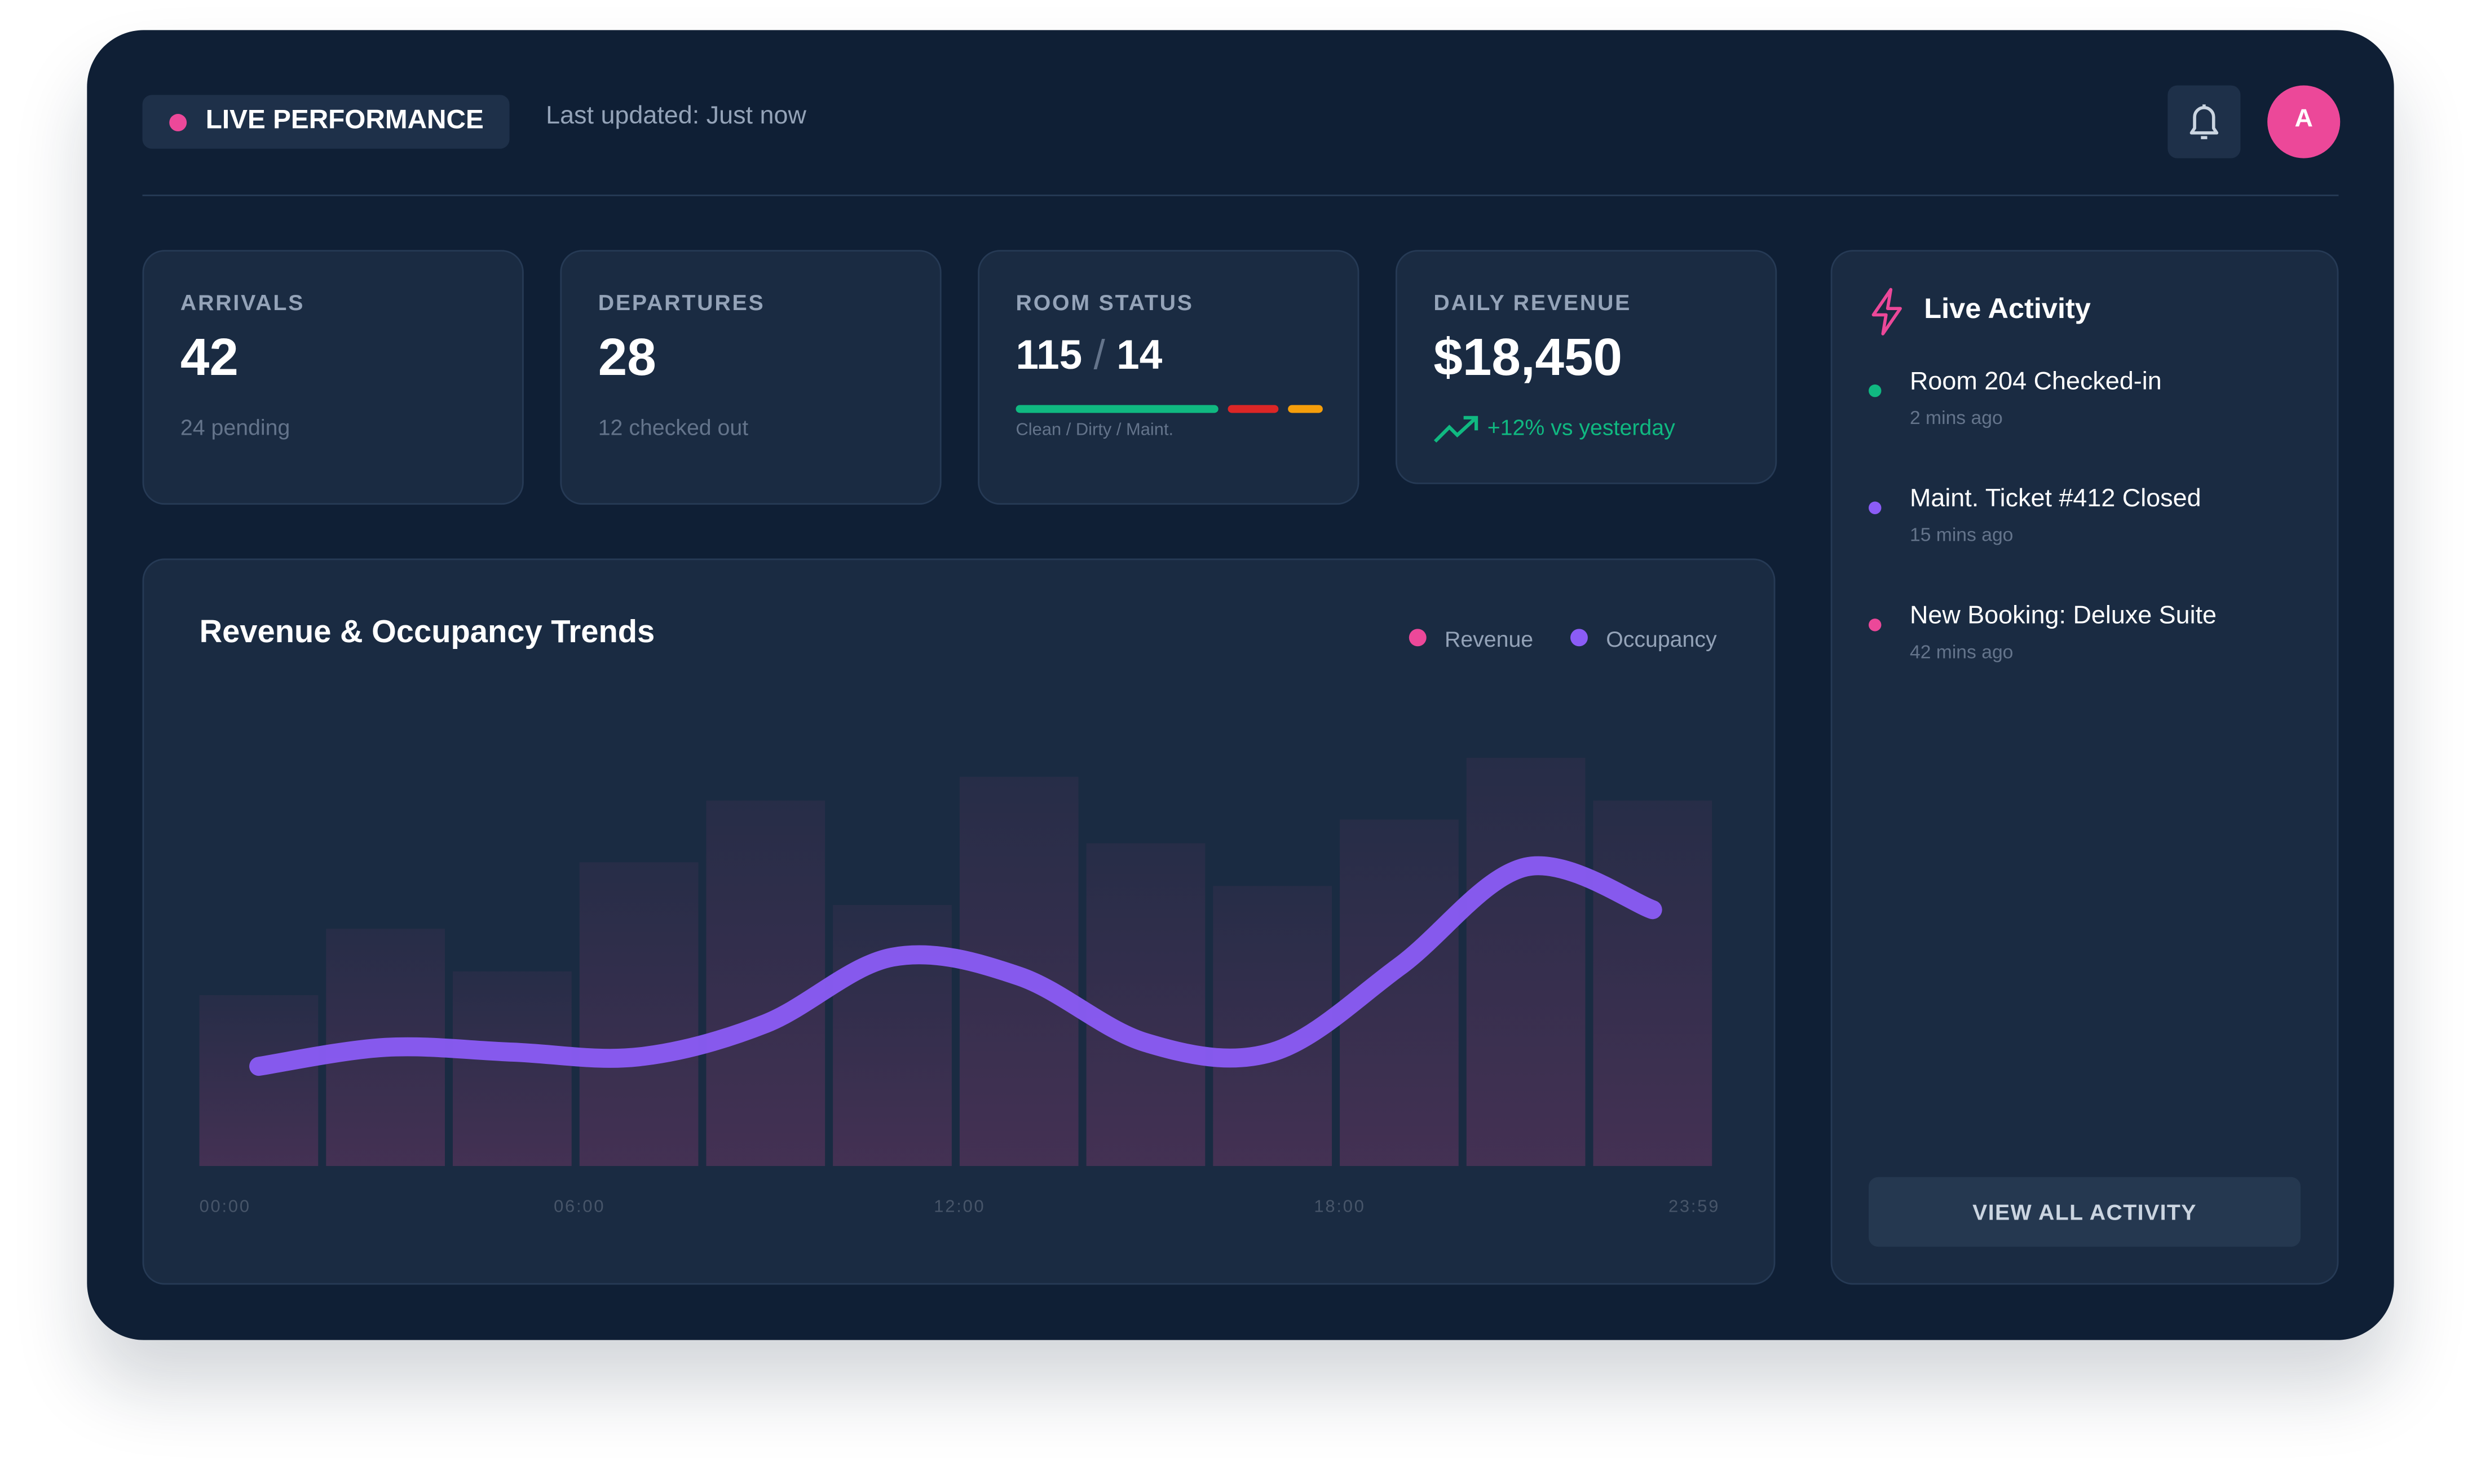 The width and height of the screenshot is (2481, 1484). What do you see at coordinates (235, 427) in the screenshot?
I see `stat-note: 24 pending` at bounding box center [235, 427].